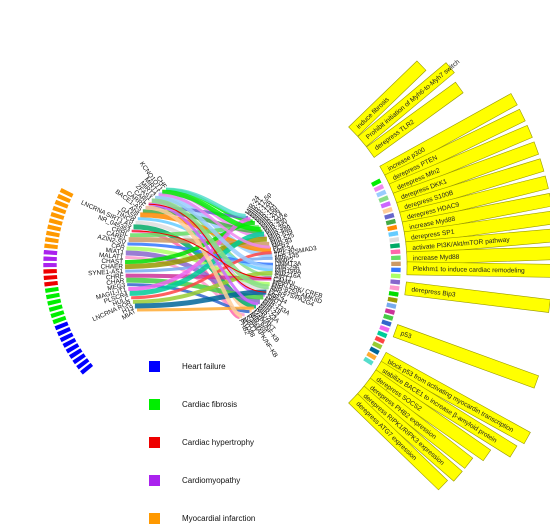 The image size is (550, 531). Describe the element at coordinates (111, 256) in the screenshot. I see `lncrna-label: MALAT1` at that location.